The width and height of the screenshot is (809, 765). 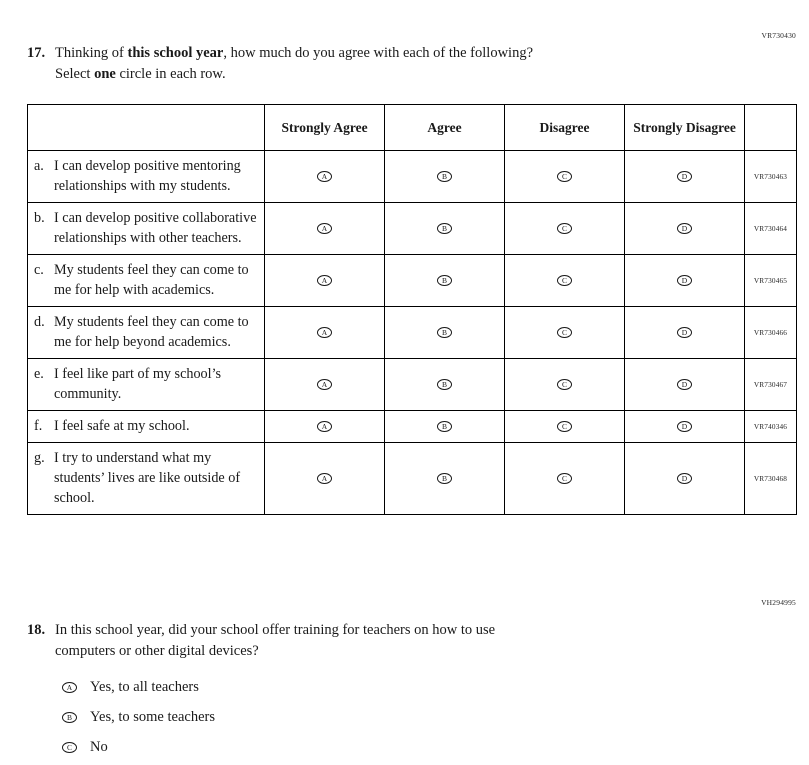 I want to click on row-varid-a: VR730463, so click(x=770, y=176).